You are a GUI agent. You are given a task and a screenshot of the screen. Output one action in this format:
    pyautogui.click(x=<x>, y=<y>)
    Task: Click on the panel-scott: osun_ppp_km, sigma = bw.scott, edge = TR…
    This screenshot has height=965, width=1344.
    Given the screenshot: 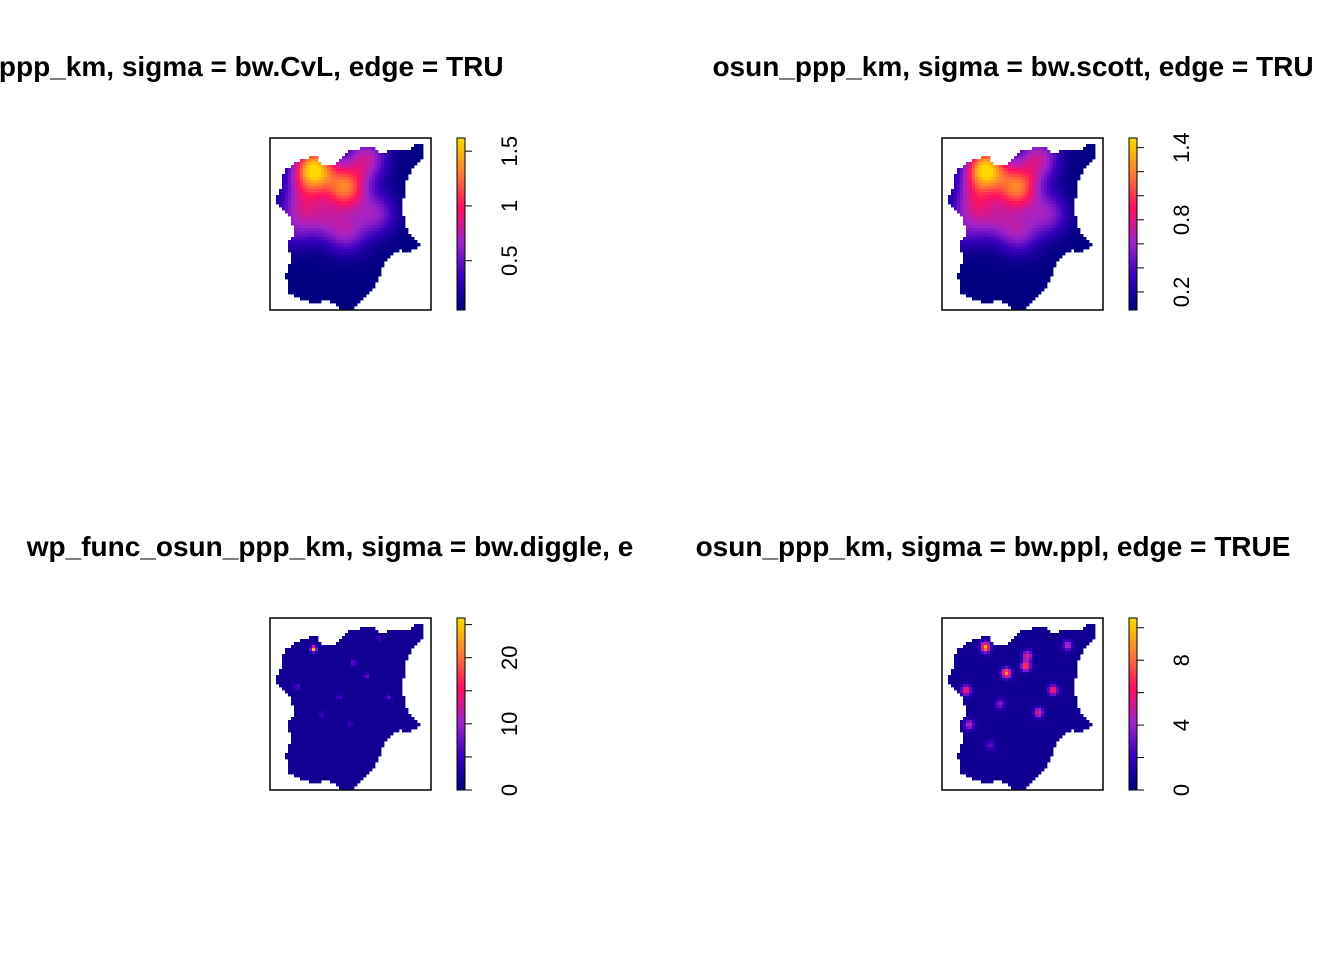 What is the action you would take?
    pyautogui.click(x=1012, y=181)
    